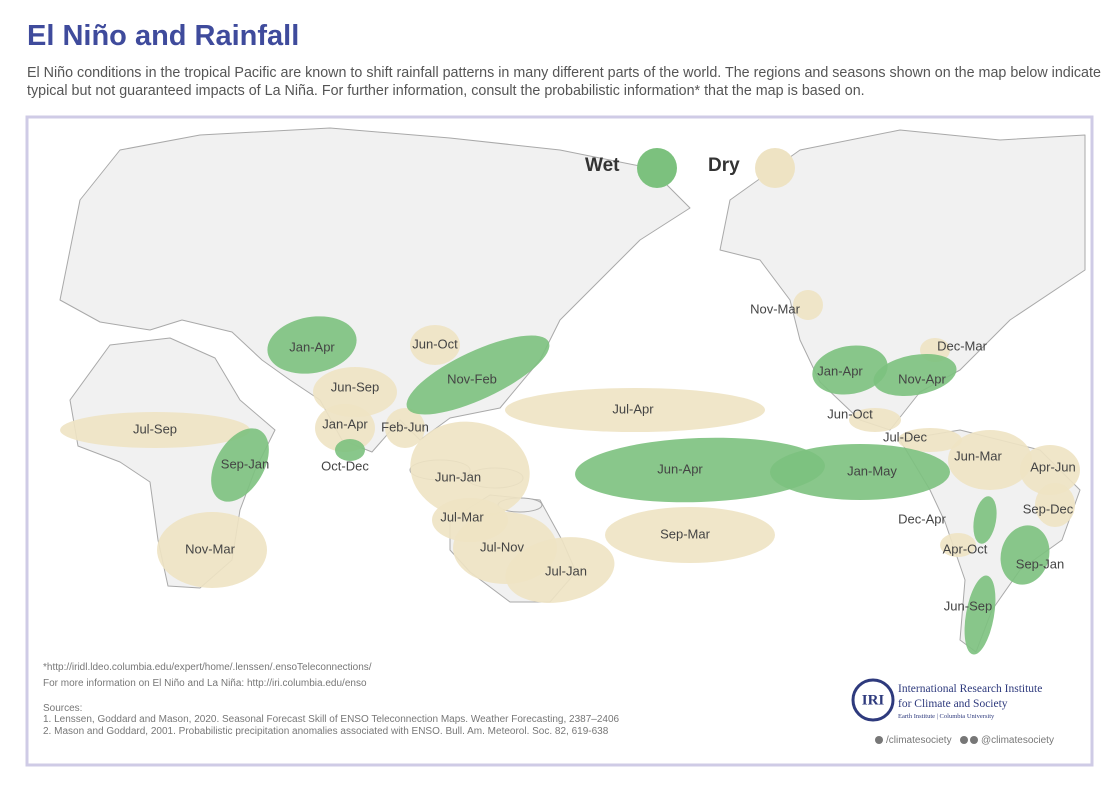 This screenshot has height=788, width=1120. Describe the element at coordinates (1053, 466) in the screenshot. I see `region-label: Apr-Jun` at that location.